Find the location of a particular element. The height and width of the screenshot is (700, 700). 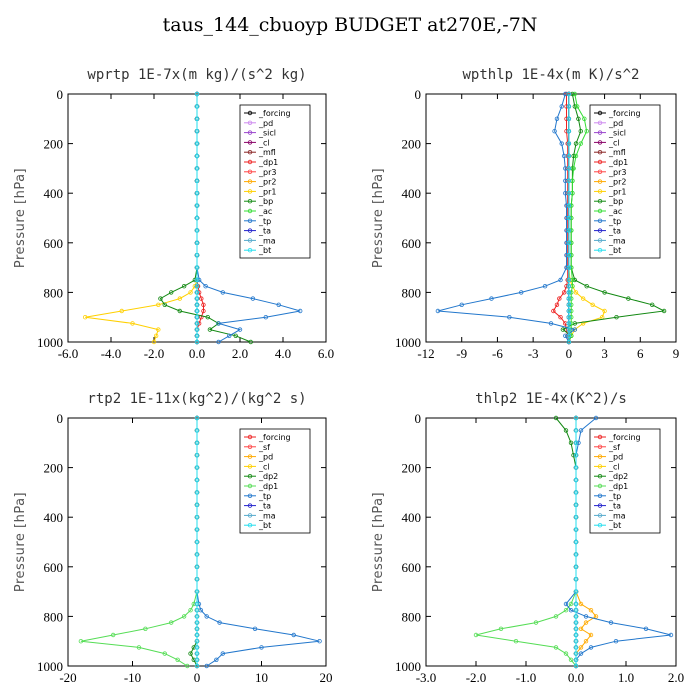

legend-label: _tp is located at coordinates (264, 221).